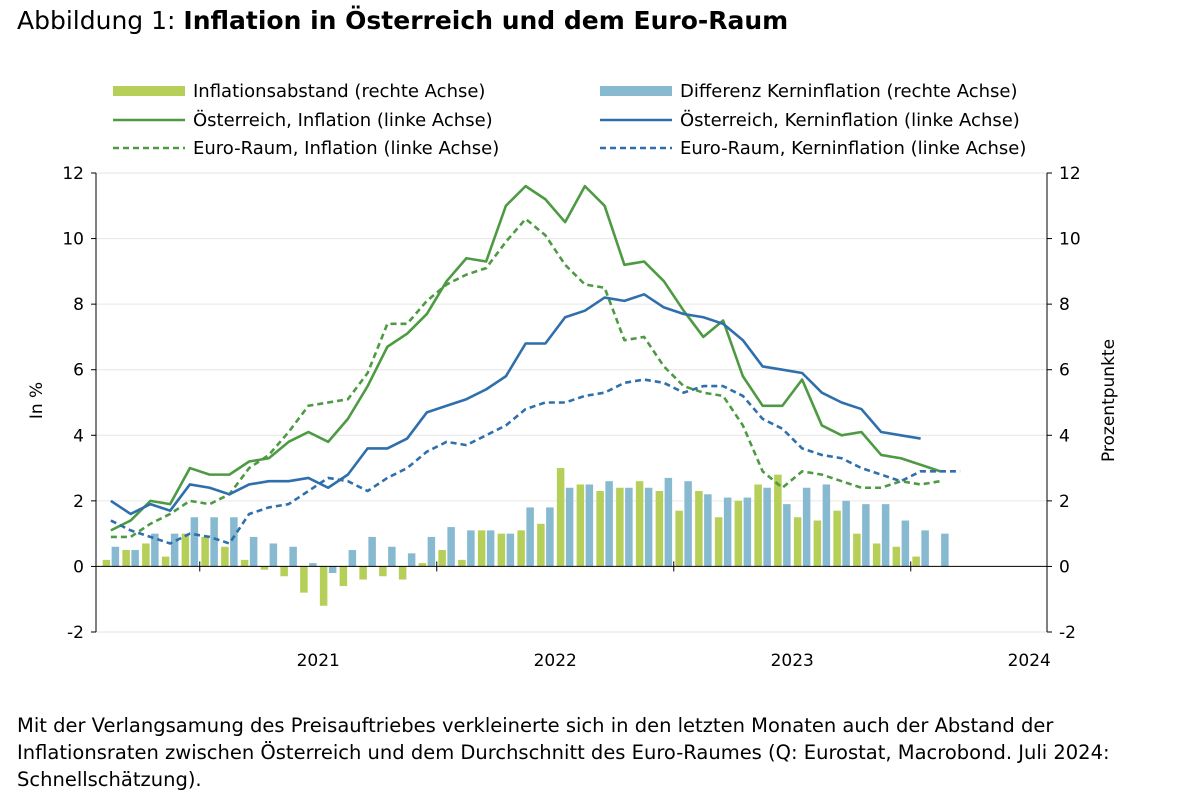 The height and width of the screenshot is (800, 1183). I want to click on y-tick-label-right: -2, so click(1067, 633).